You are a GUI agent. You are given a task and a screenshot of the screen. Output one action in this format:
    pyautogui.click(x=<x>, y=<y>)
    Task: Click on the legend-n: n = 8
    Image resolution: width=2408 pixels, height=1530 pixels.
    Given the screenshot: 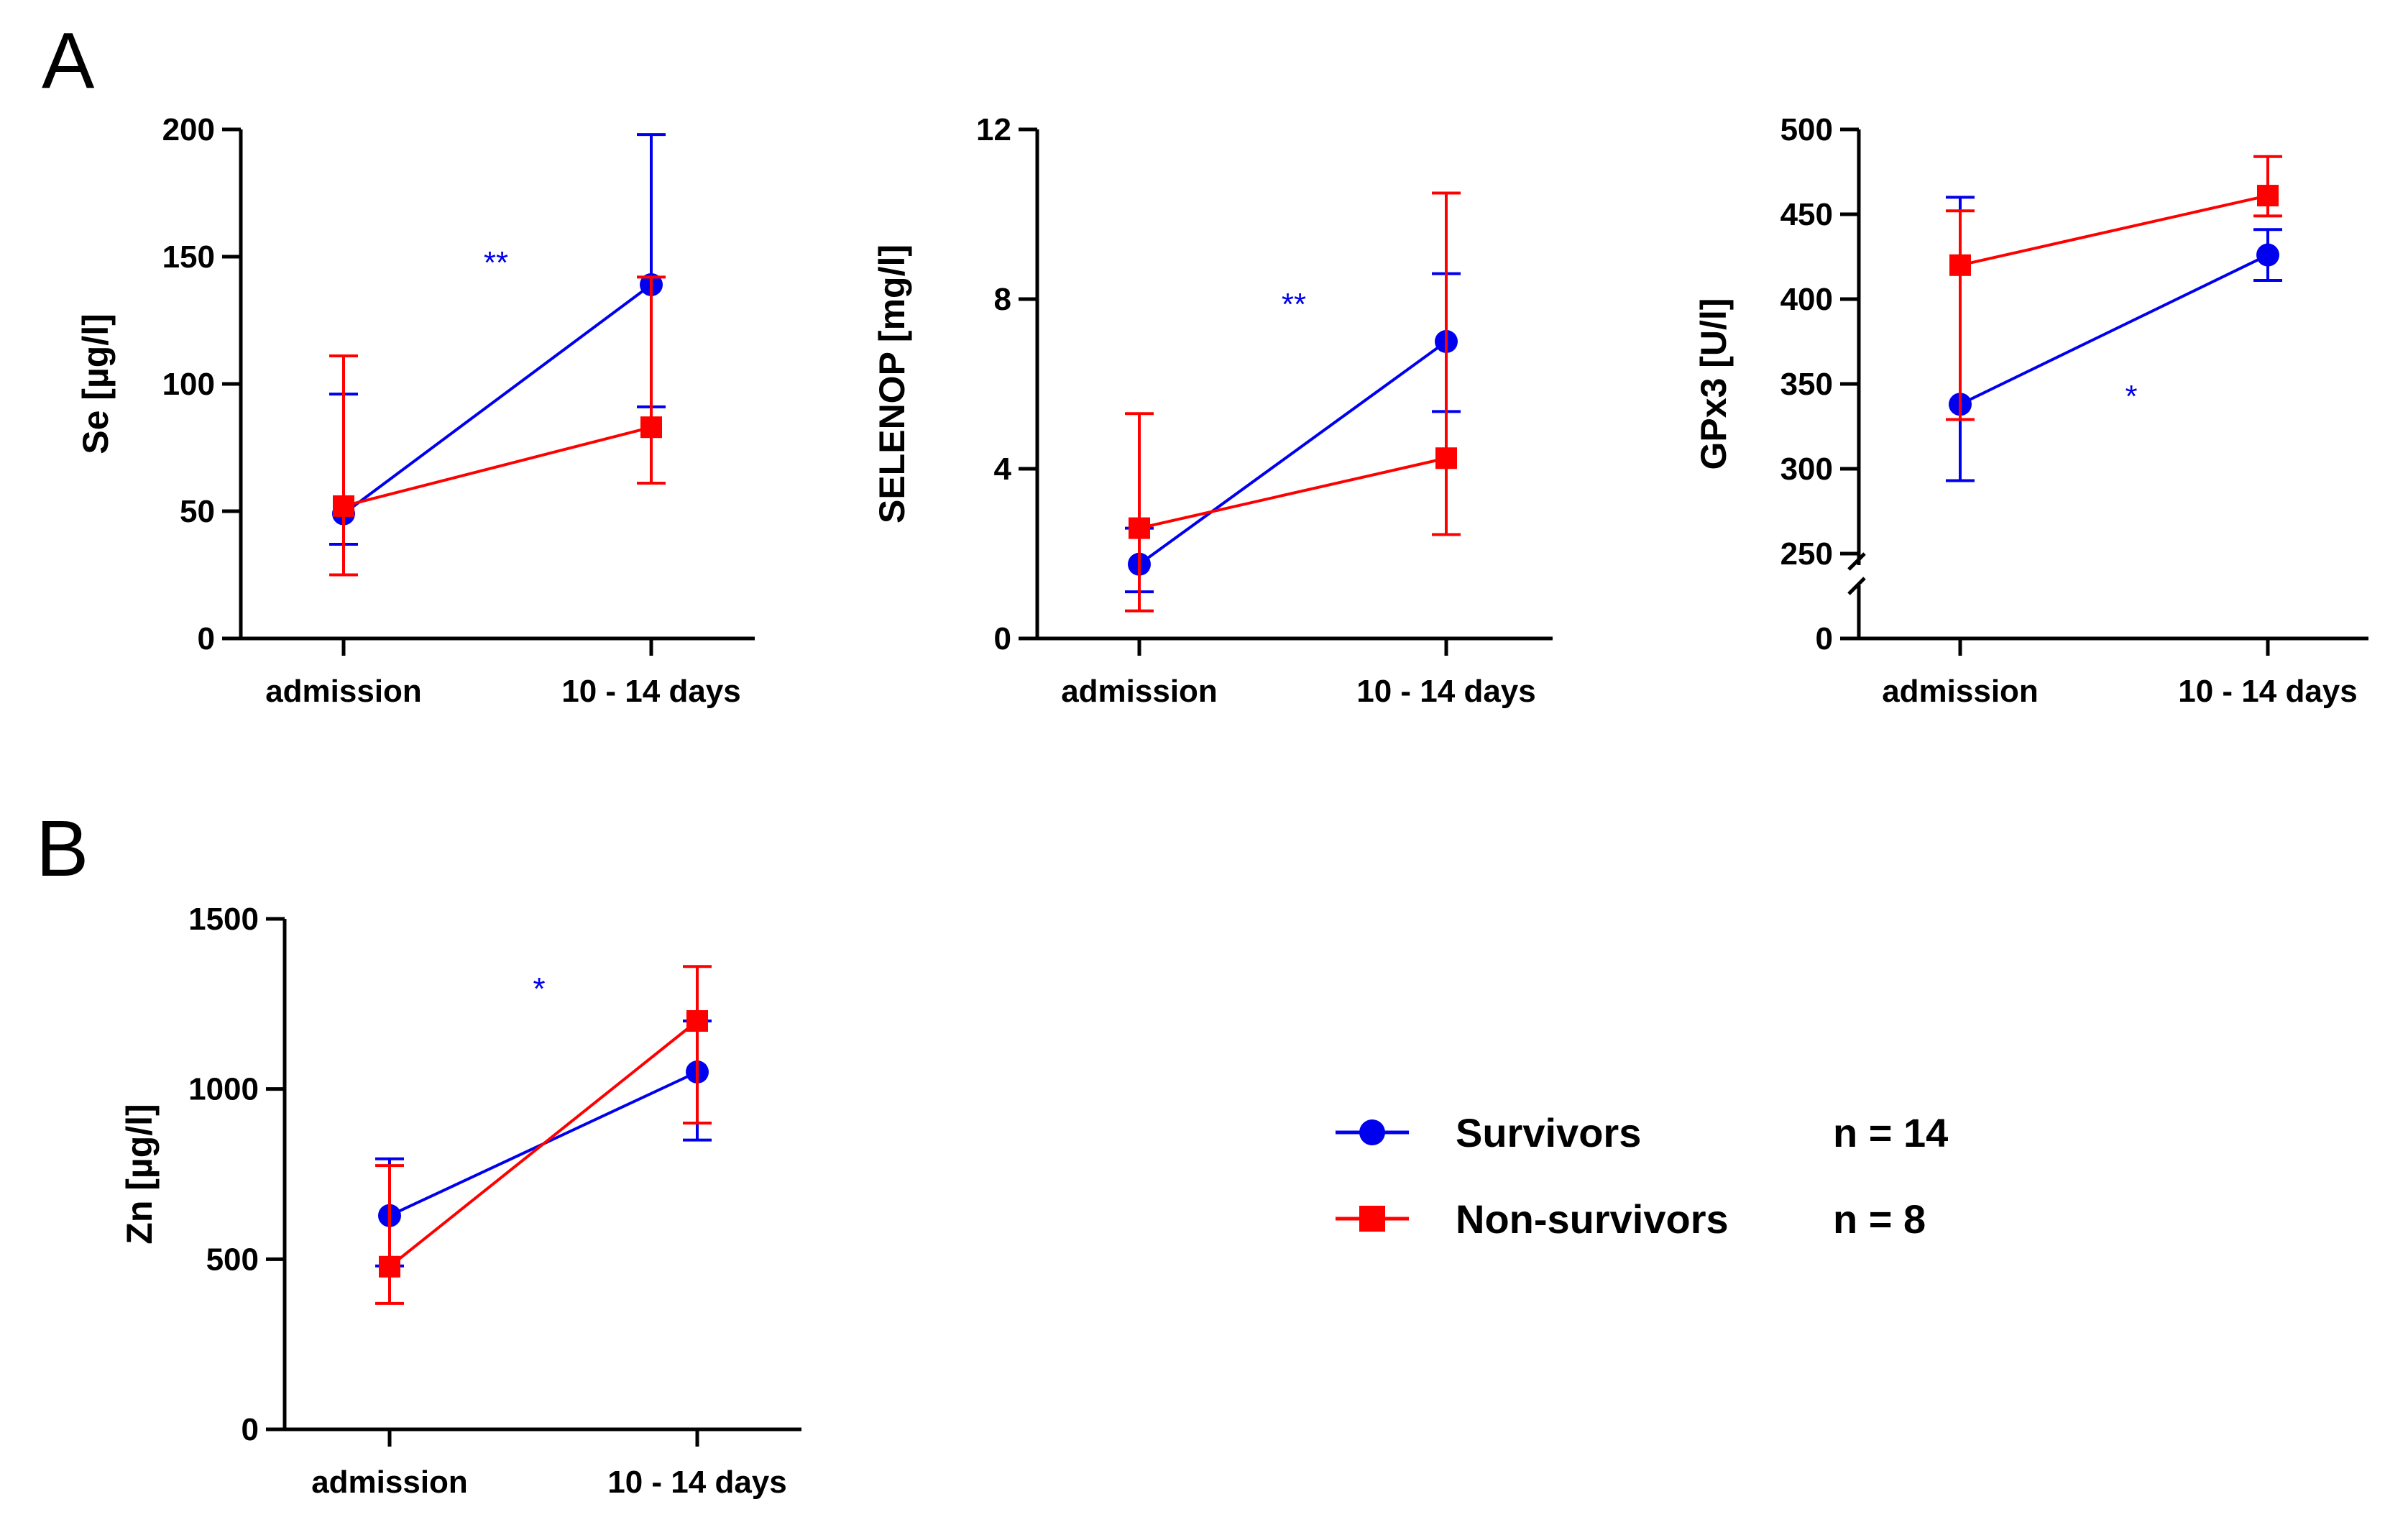 What is the action you would take?
    pyautogui.click(x=1879, y=1219)
    